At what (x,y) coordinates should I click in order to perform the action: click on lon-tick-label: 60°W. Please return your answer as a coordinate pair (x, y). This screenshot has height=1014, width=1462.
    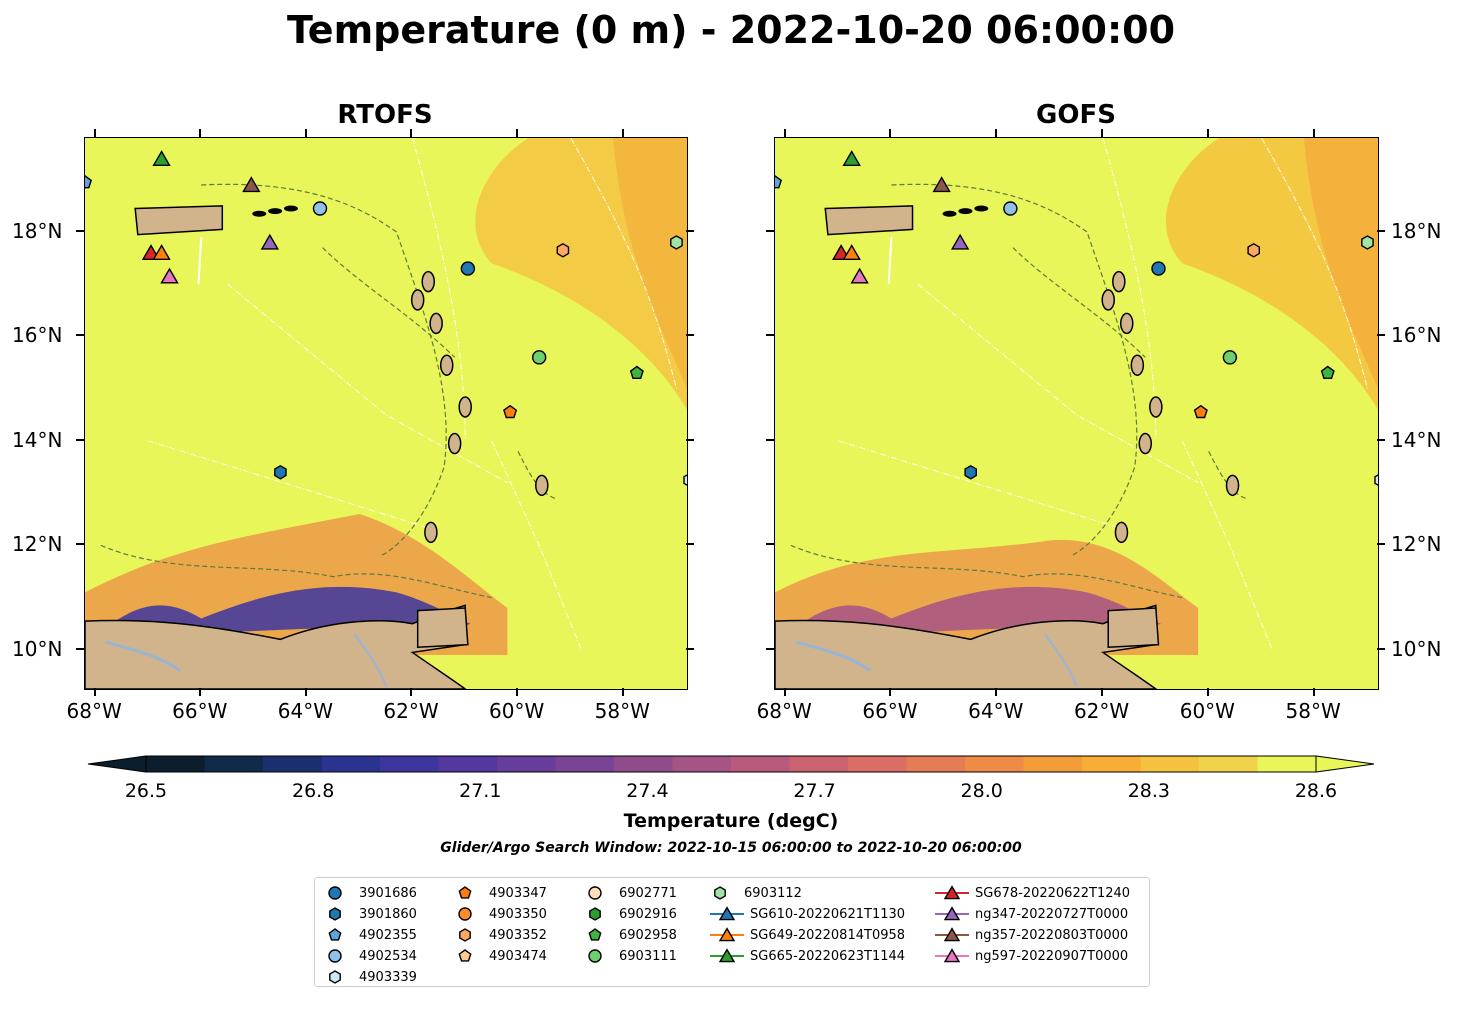
    Looking at the image, I should click on (517, 711).